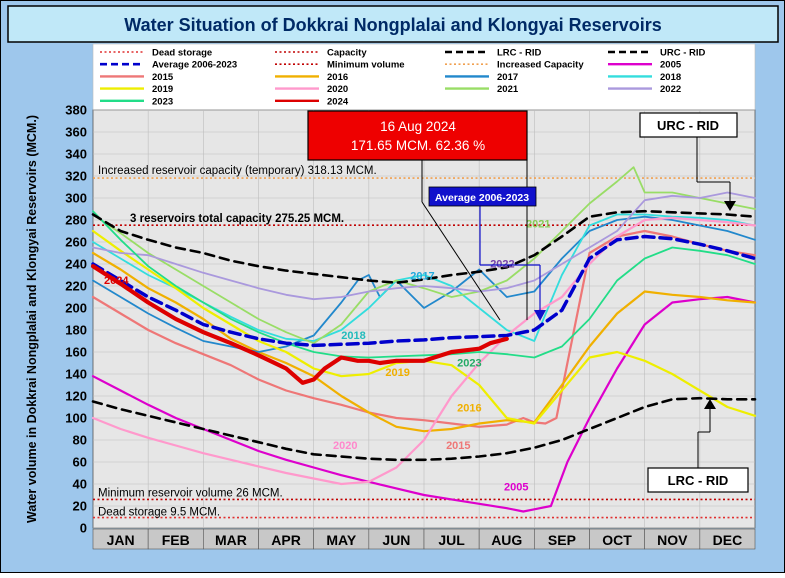 The height and width of the screenshot is (578, 785). I want to click on y-tick-label-11: 220, so click(76, 286).